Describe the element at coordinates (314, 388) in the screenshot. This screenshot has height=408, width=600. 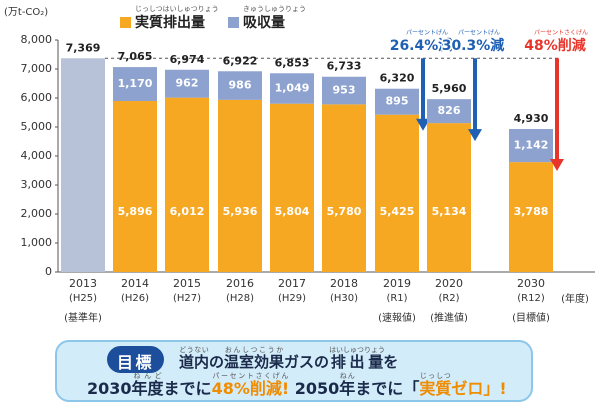
I see `goal-text: 2050` at that location.